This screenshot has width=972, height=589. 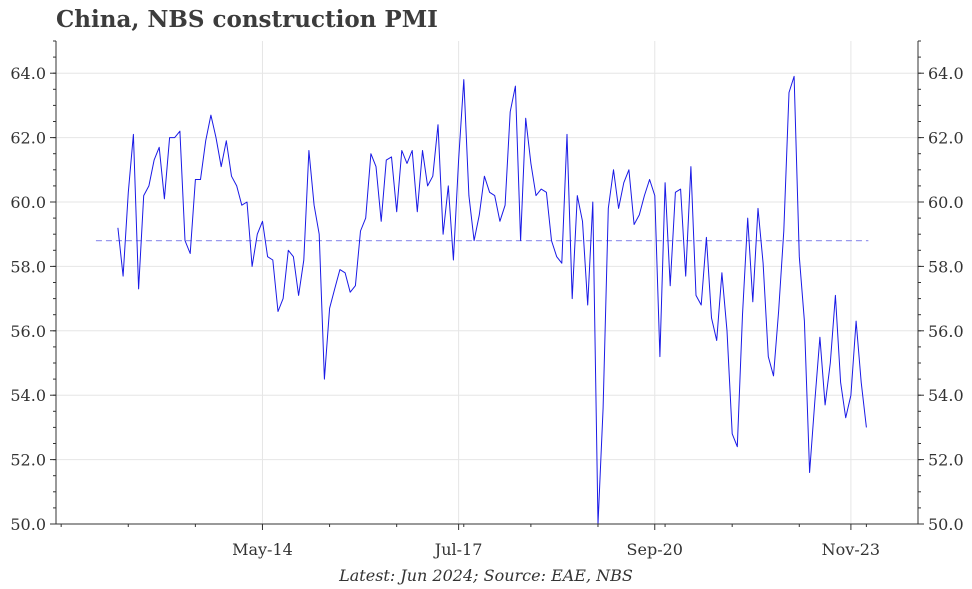 What do you see at coordinates (247, 19) in the screenshot?
I see `chart-title: China, NBS construction PMI` at bounding box center [247, 19].